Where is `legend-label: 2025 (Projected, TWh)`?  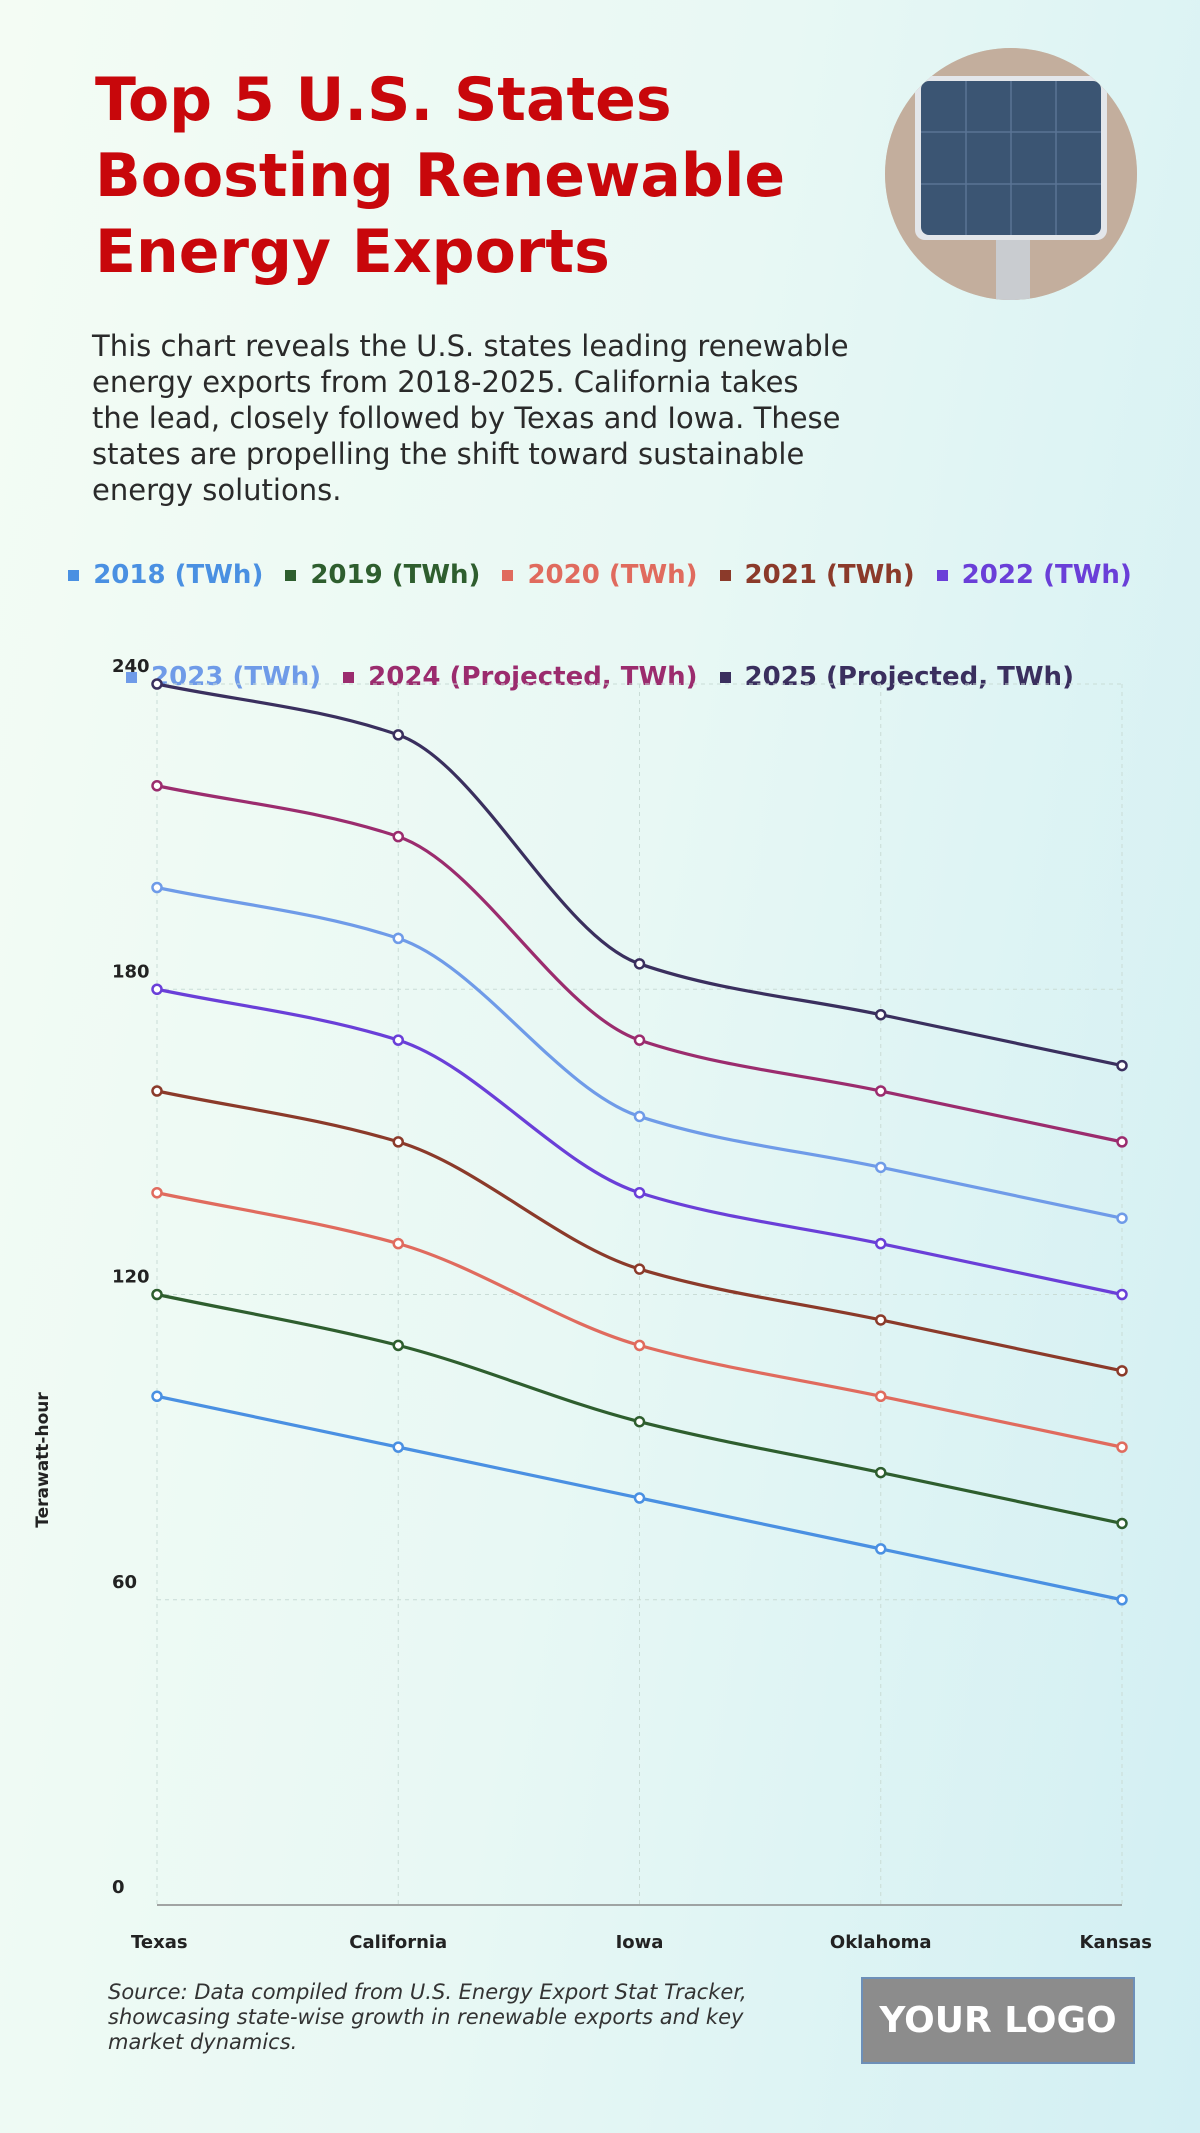 legend-label: 2025 (Projected, TWh) is located at coordinates (909, 677).